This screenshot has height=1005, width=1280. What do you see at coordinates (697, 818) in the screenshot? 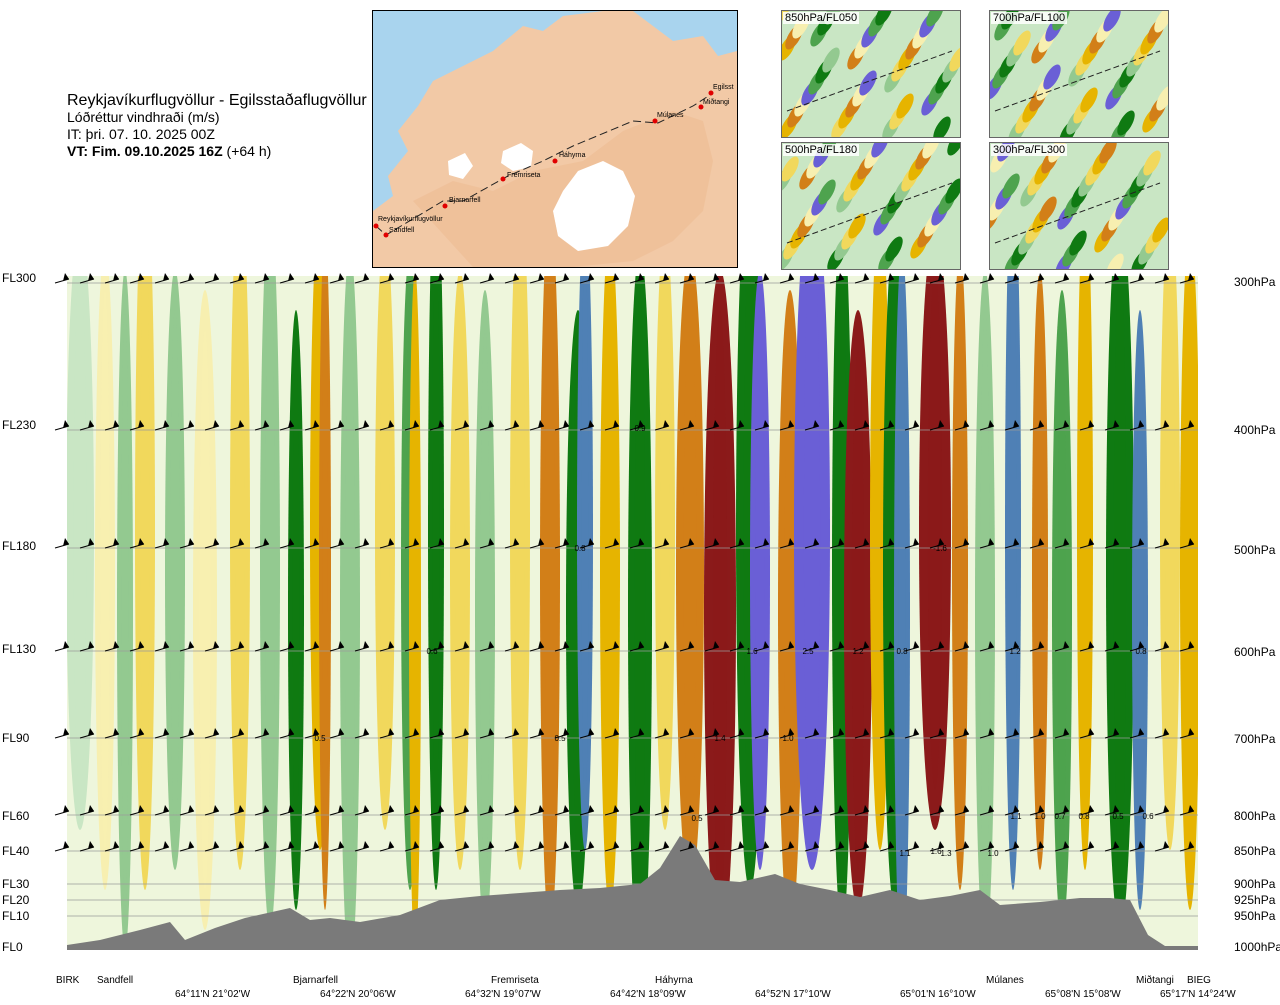
I see `value-annotation: 0.5` at bounding box center [697, 818].